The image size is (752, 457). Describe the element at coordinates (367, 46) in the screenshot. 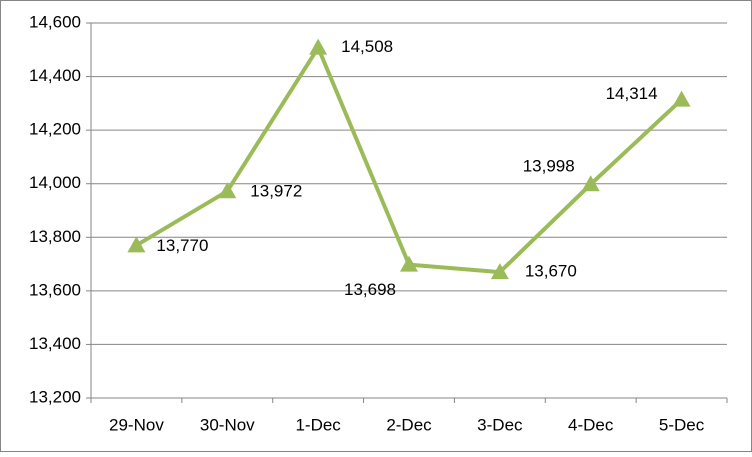

I see `data-label: 14,508` at that location.